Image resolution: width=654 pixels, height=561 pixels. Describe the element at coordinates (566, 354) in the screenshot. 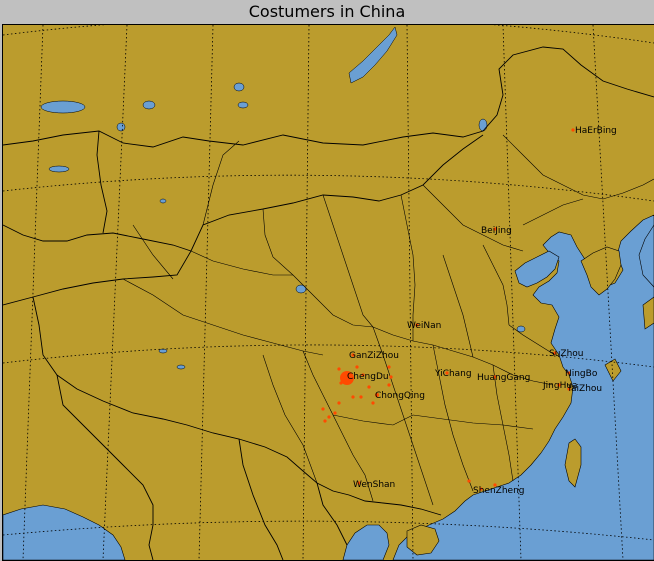

I see `city-label-suzhou: SuZhou` at that location.